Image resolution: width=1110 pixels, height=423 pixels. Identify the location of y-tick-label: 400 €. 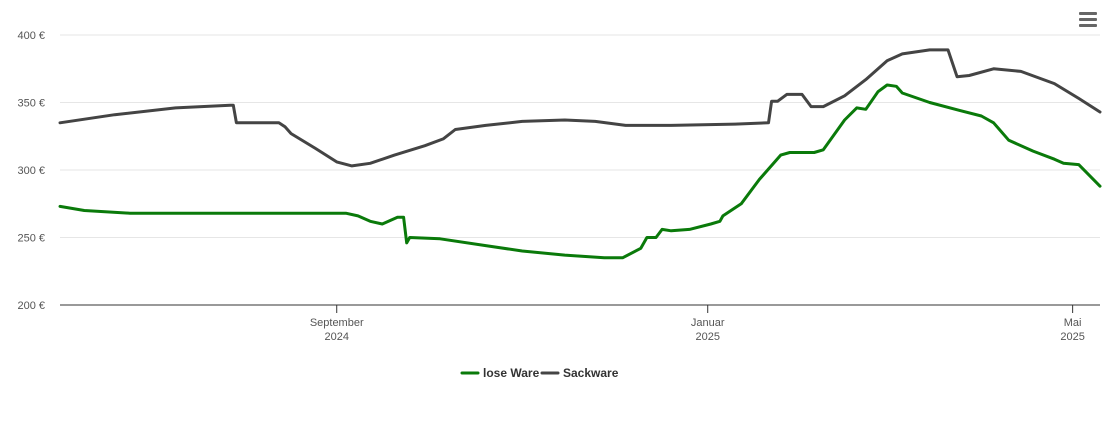
(31, 36).